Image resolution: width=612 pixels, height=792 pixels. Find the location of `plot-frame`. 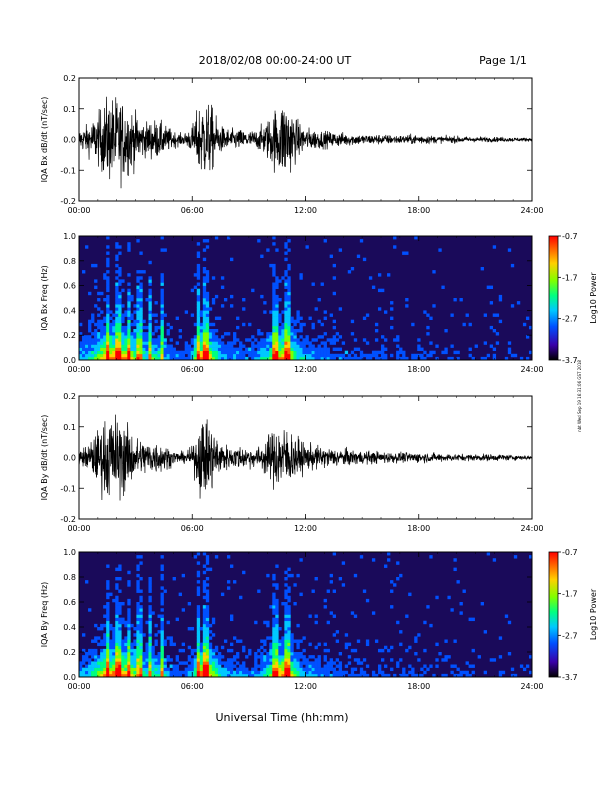

plot-frame is located at coordinates (305, 139).